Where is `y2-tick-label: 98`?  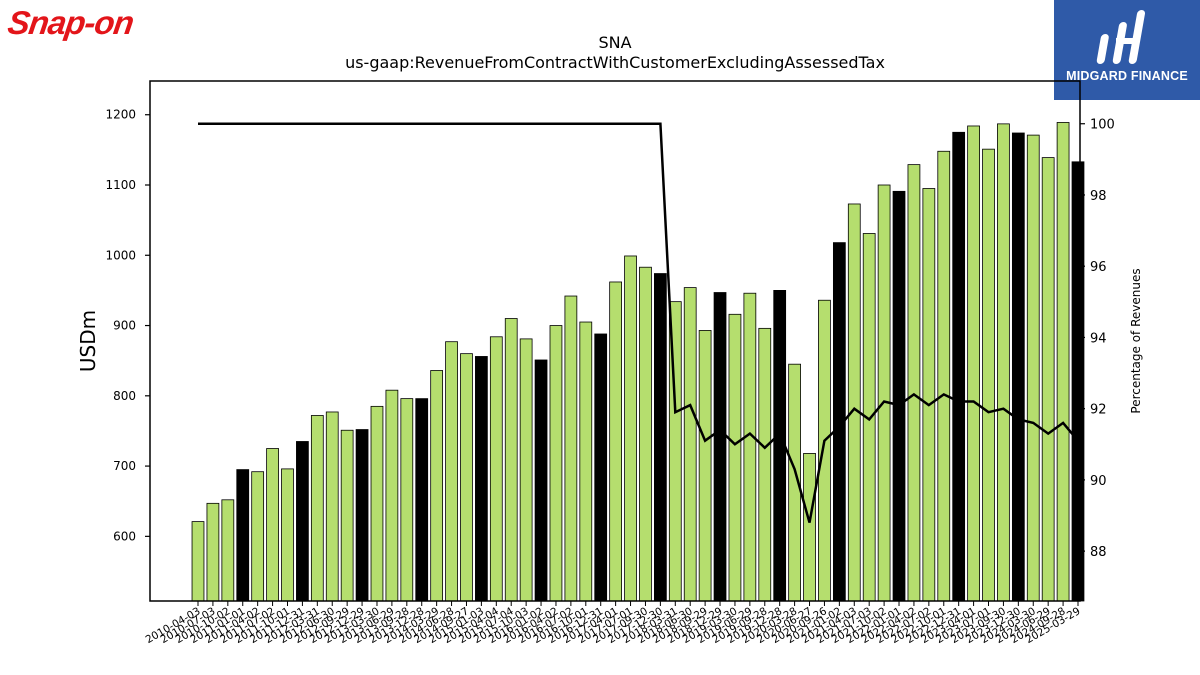 y2-tick-label: 98 is located at coordinates (1098, 196).